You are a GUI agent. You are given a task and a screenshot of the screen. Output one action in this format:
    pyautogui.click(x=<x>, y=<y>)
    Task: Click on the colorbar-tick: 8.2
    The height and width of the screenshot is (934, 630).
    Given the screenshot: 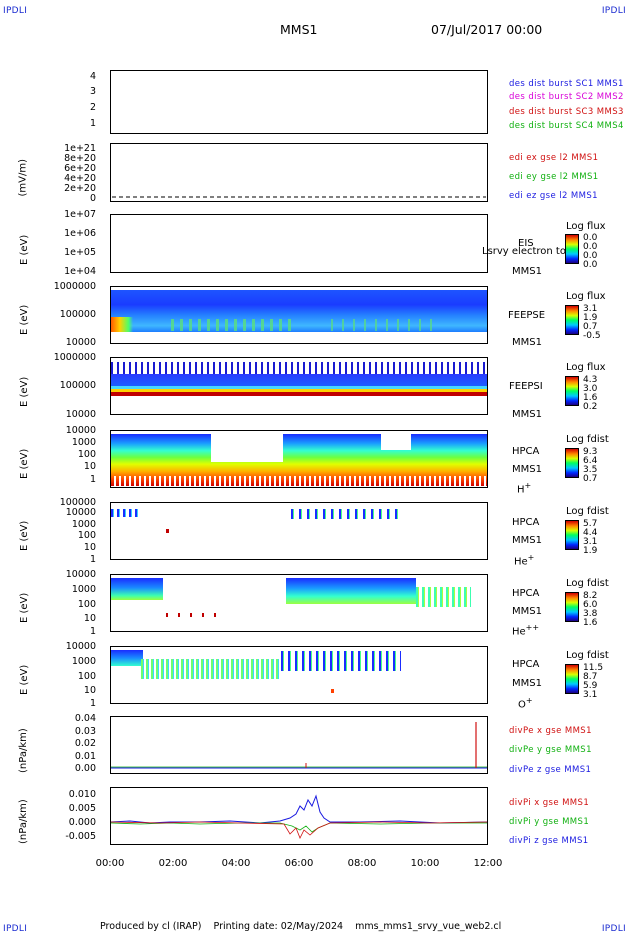 What is the action you would take?
    pyautogui.click(x=590, y=596)
    